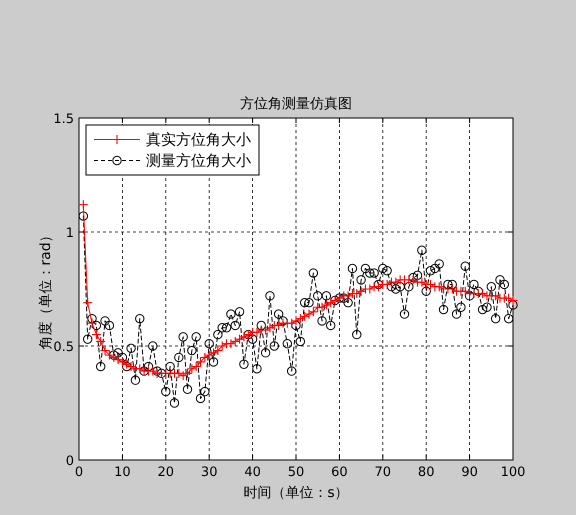 The image size is (576, 515). I want to click on legend-label: 真实方位角大小, so click(198, 139).